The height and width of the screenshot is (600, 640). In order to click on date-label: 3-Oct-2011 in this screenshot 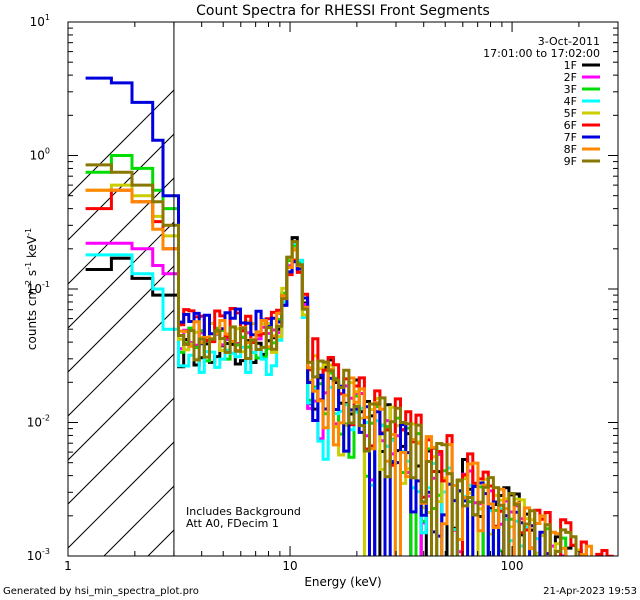, I will do `click(569, 41)`.